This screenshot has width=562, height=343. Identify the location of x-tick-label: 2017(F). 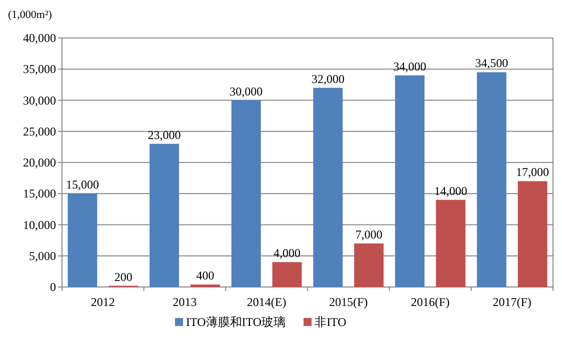
(512, 302).